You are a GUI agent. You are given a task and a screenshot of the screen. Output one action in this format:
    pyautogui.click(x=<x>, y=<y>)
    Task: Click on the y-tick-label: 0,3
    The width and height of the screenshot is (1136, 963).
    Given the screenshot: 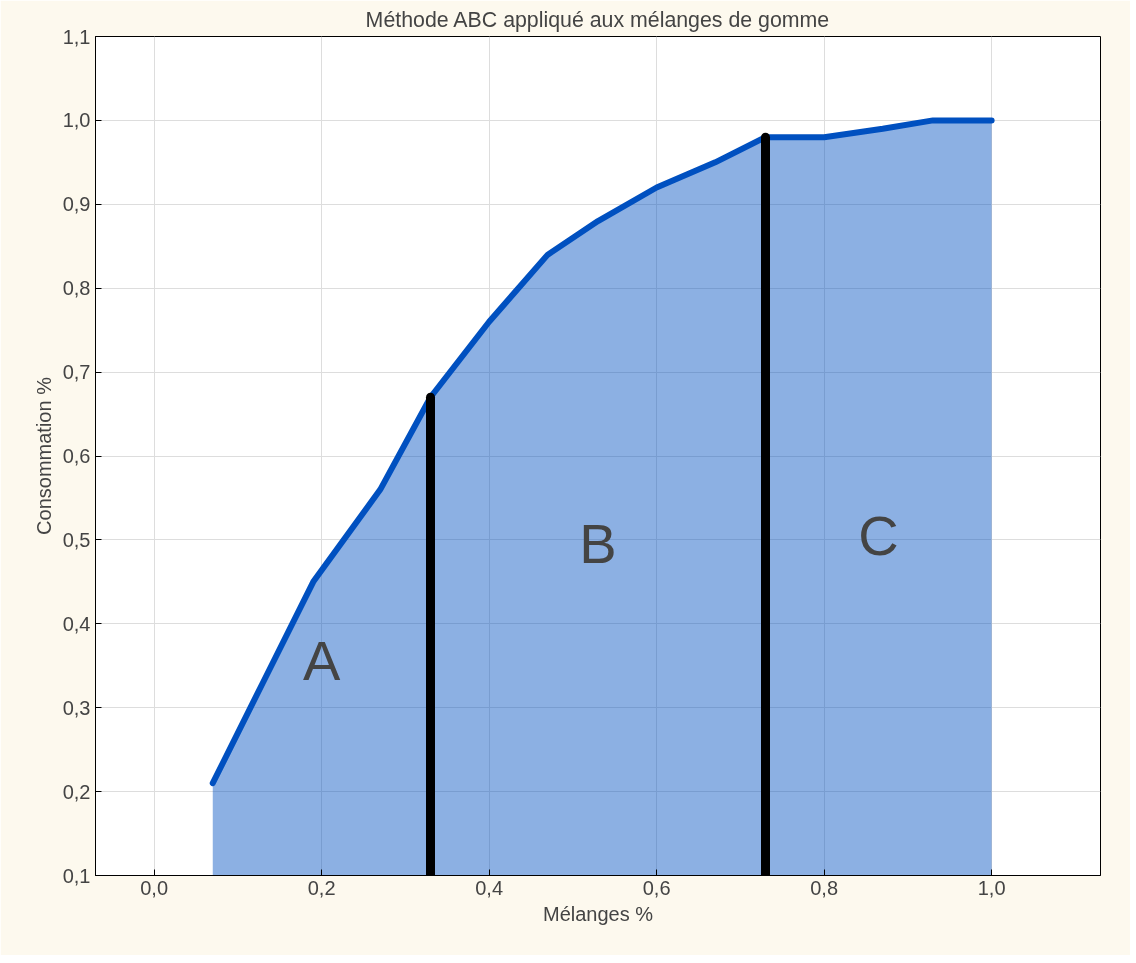 What is the action you would take?
    pyautogui.click(x=76, y=707)
    